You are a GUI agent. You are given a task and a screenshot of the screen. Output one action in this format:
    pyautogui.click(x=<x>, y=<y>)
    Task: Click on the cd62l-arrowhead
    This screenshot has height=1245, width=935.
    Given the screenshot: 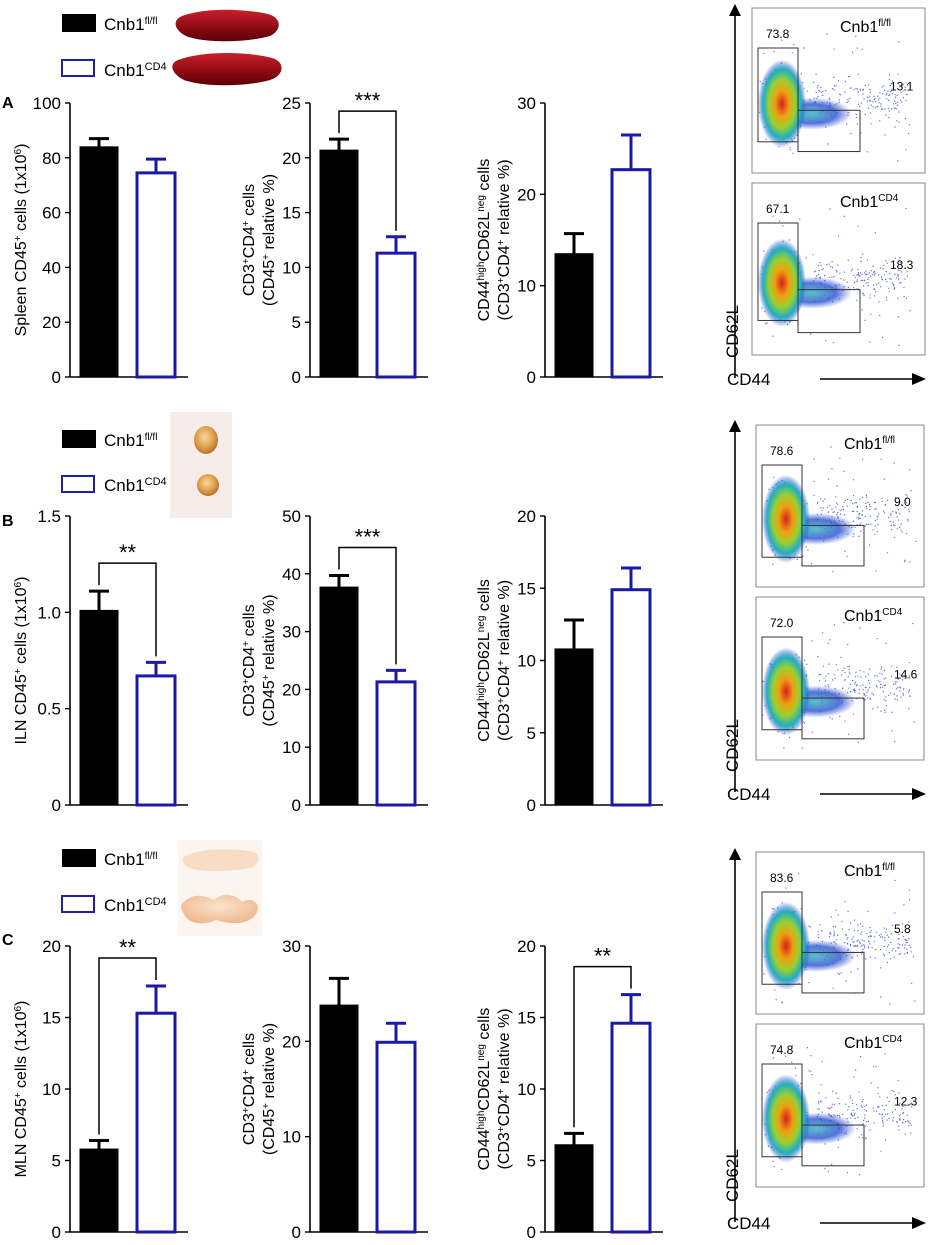 What is the action you would take?
    pyautogui.click(x=735, y=10)
    